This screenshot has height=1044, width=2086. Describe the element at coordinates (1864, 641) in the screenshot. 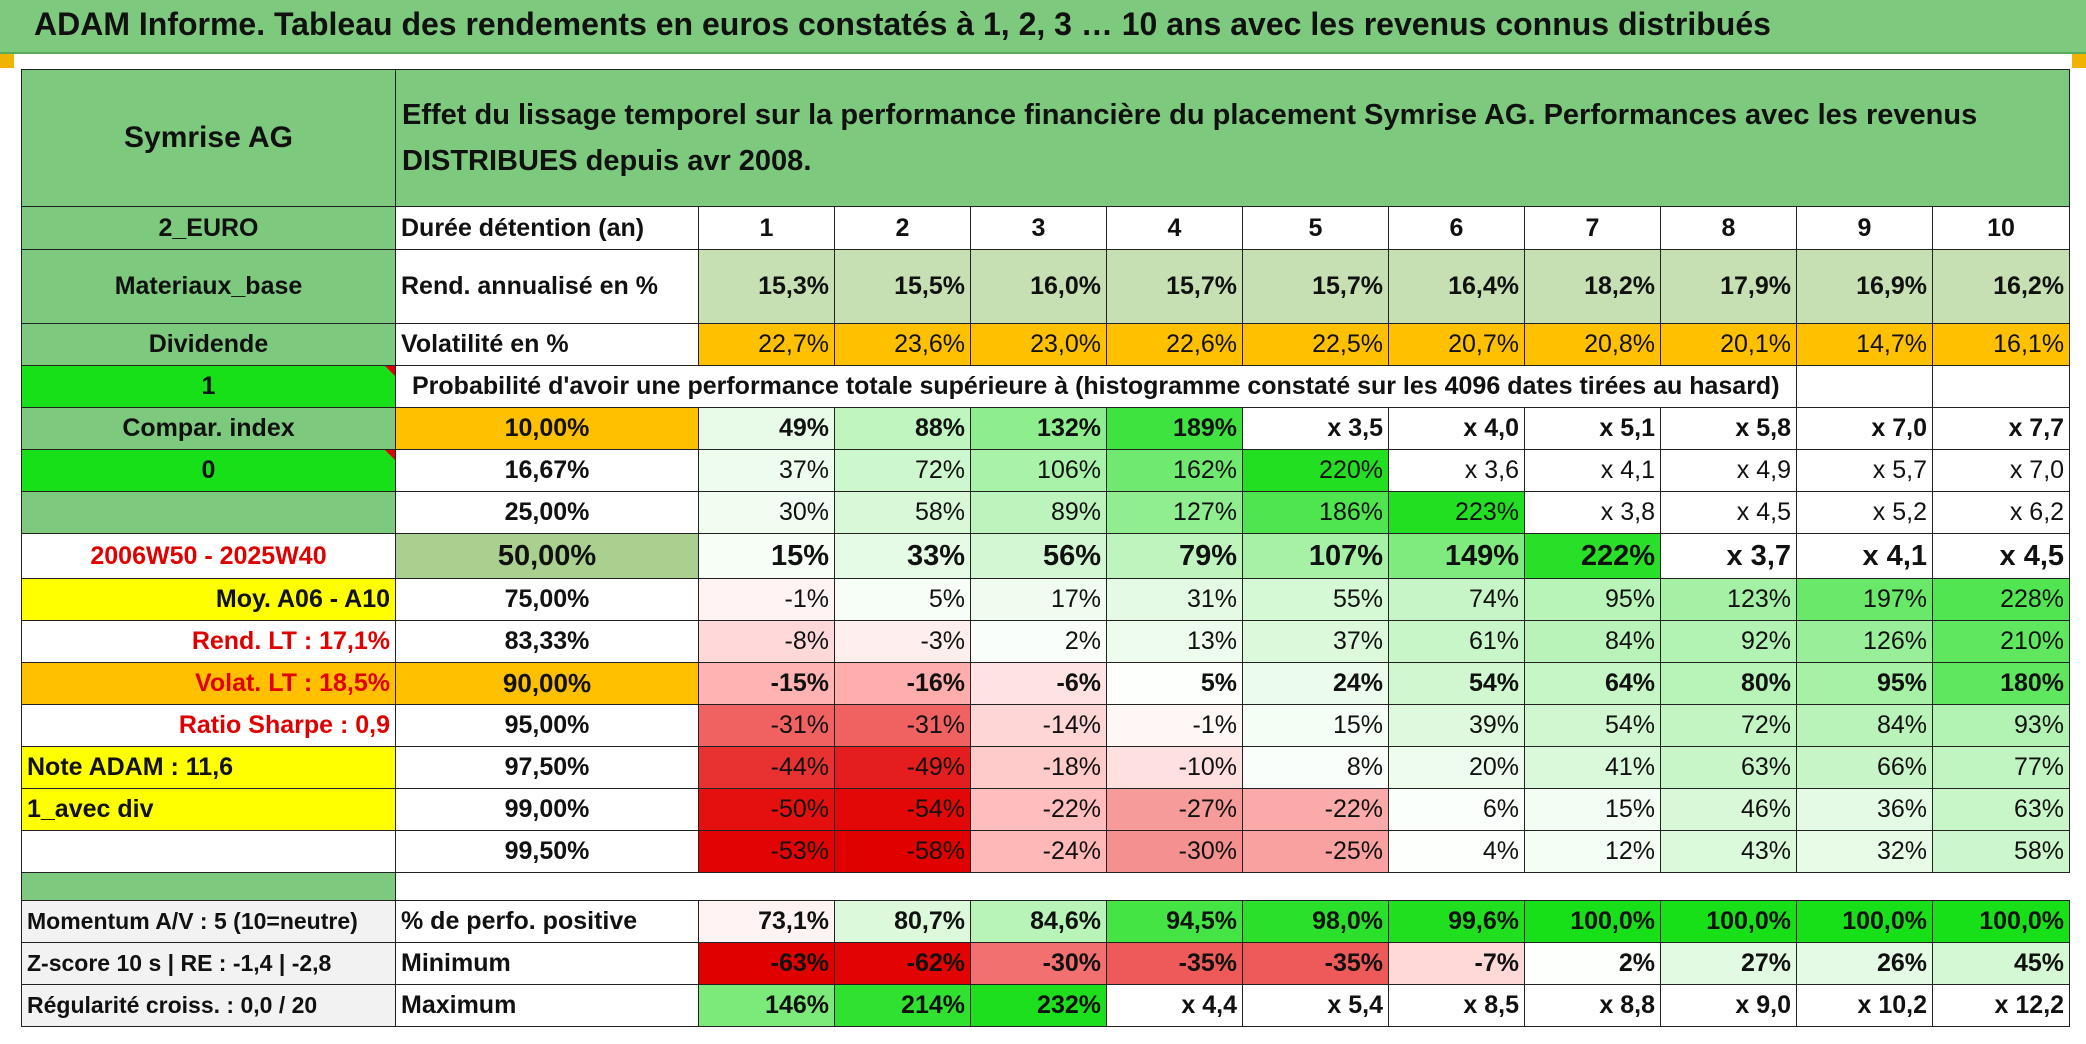

I see `prob-cell: 126%` at that location.